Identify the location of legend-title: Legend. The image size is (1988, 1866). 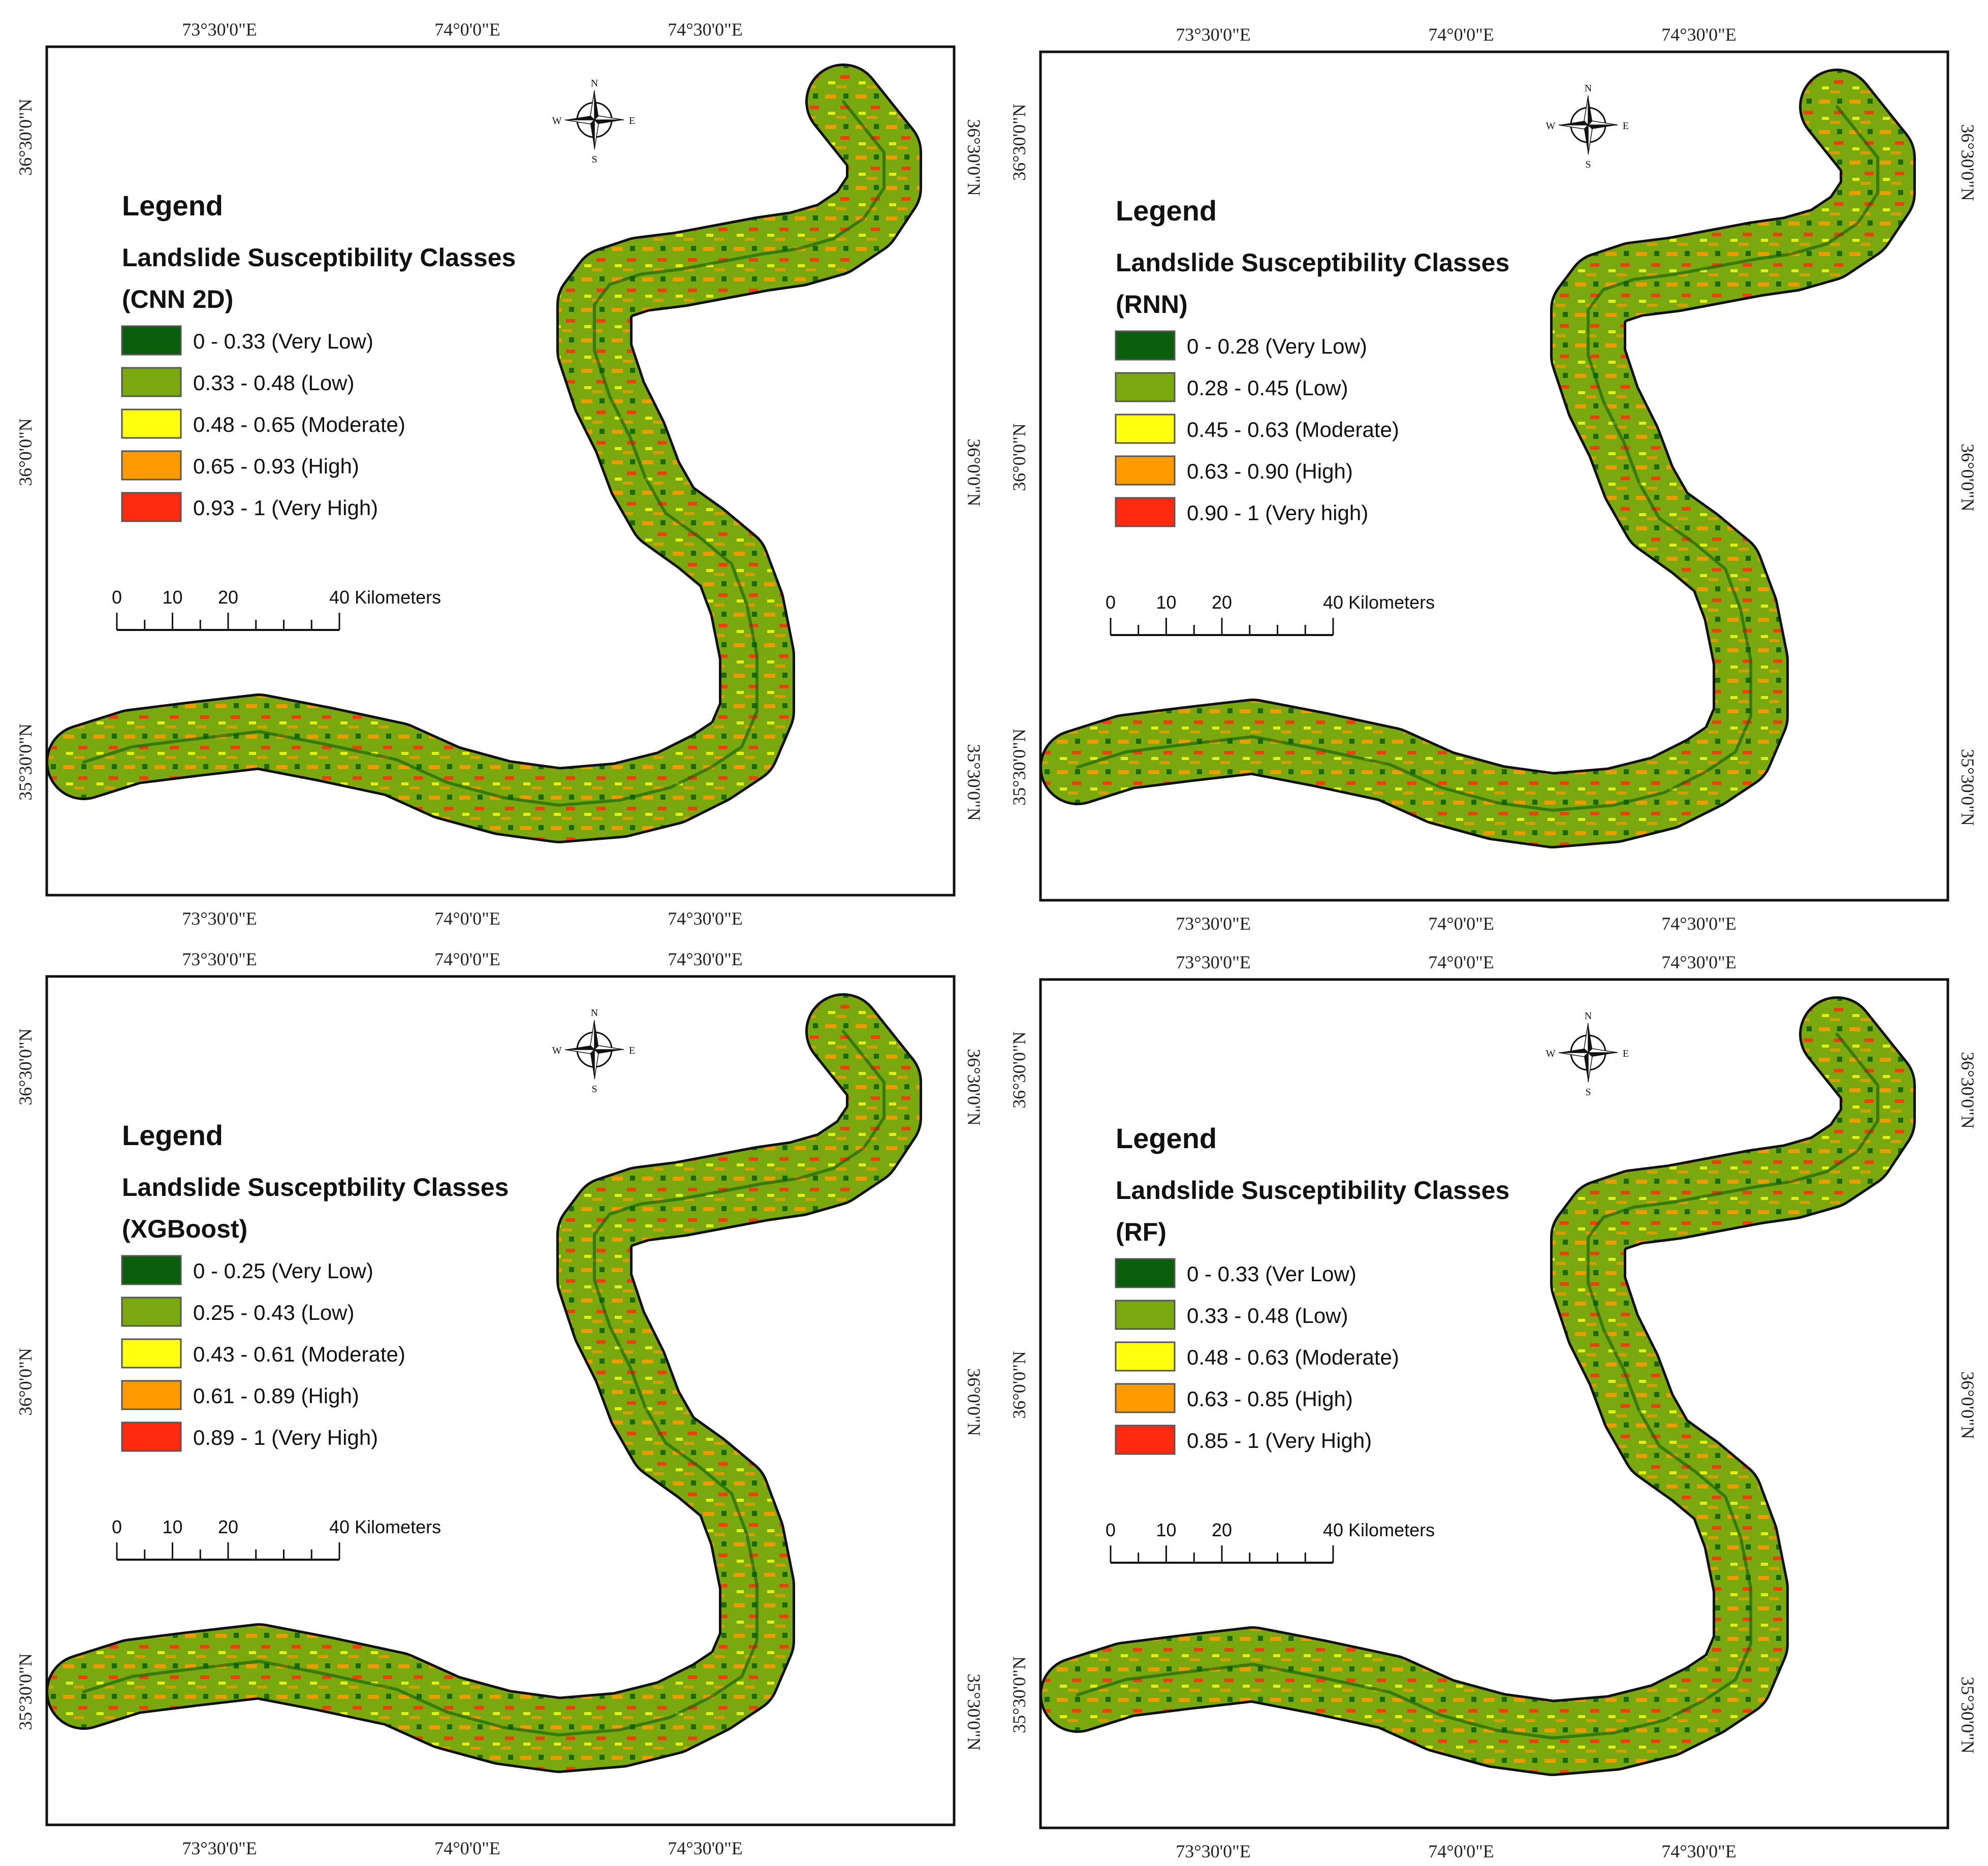
(172, 1135).